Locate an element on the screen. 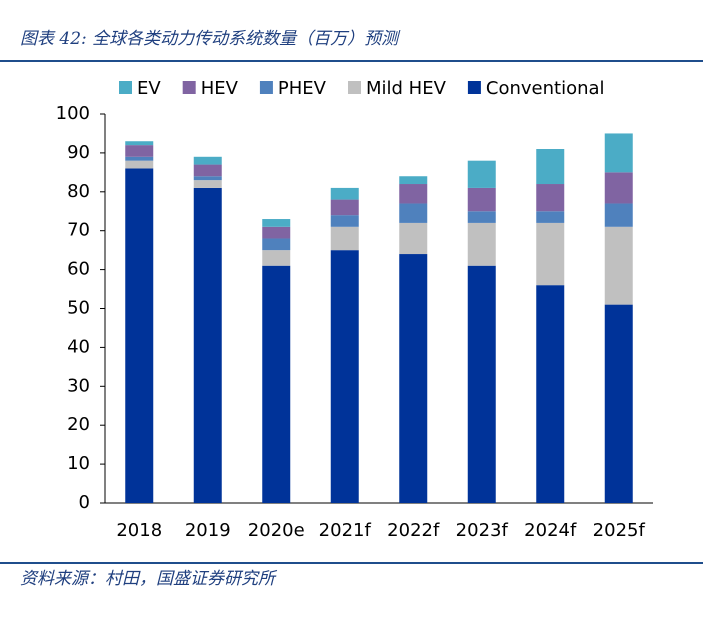 The width and height of the screenshot is (721, 627). x-tick-label: 2022f is located at coordinates (413, 530).